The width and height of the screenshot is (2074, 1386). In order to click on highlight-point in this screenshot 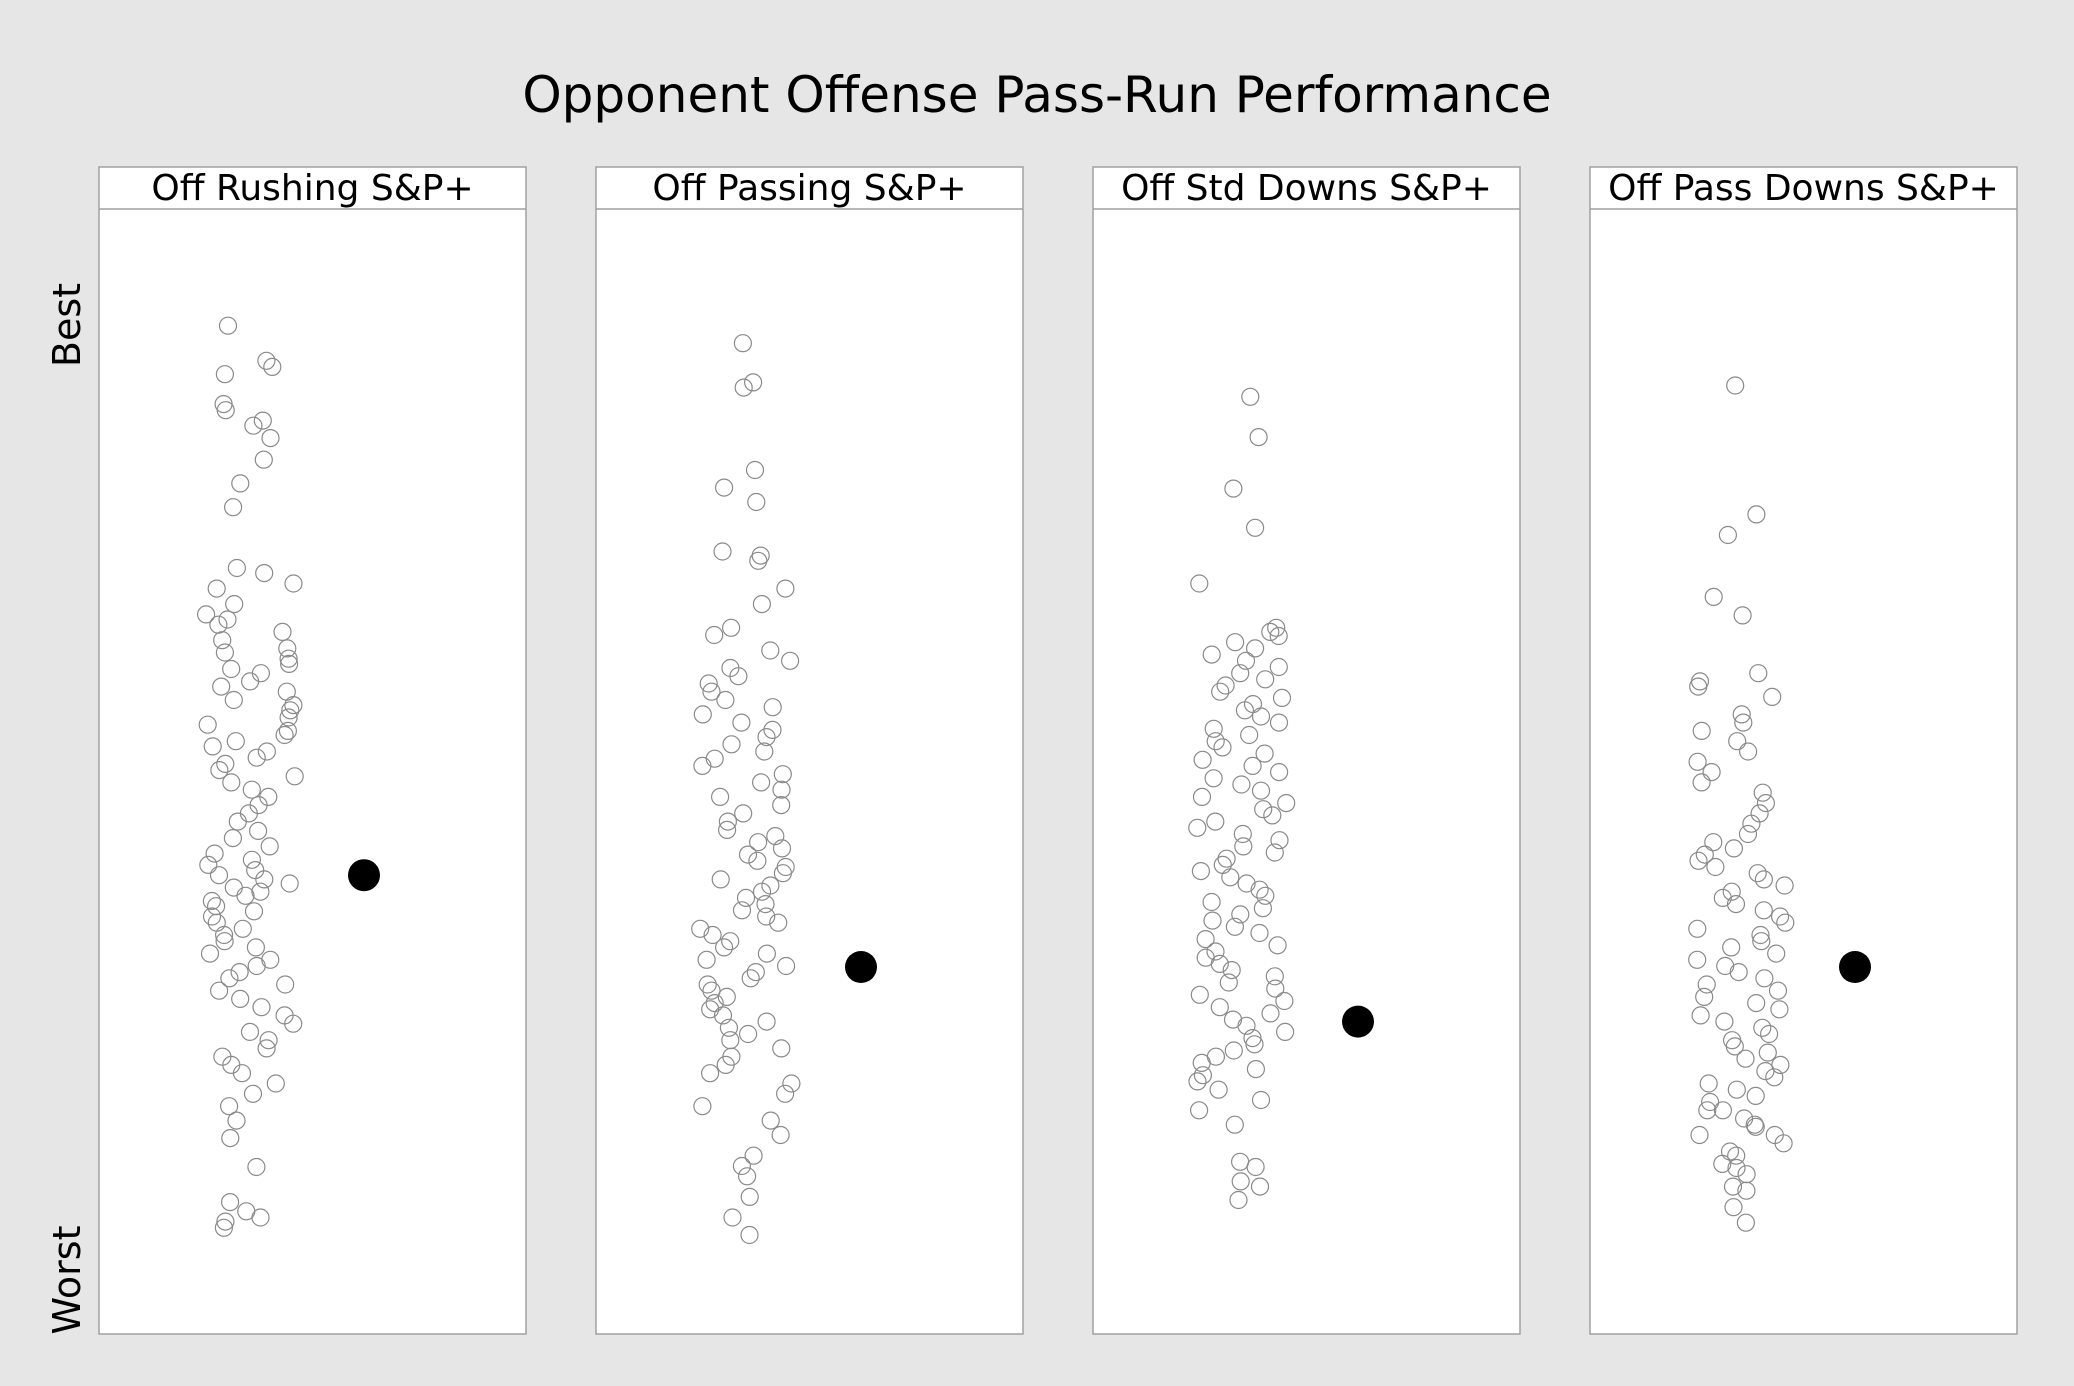, I will do `click(1358, 1021)`.